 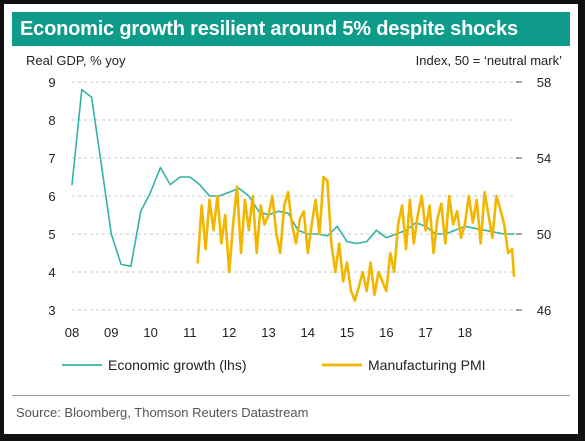 I want to click on right-tick-label: 58, so click(x=544, y=82).